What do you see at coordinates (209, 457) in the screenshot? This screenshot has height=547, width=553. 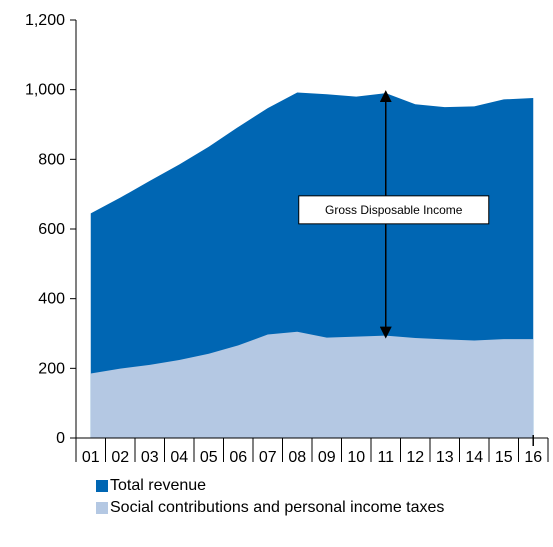 I see `x-tick-label: 05` at bounding box center [209, 457].